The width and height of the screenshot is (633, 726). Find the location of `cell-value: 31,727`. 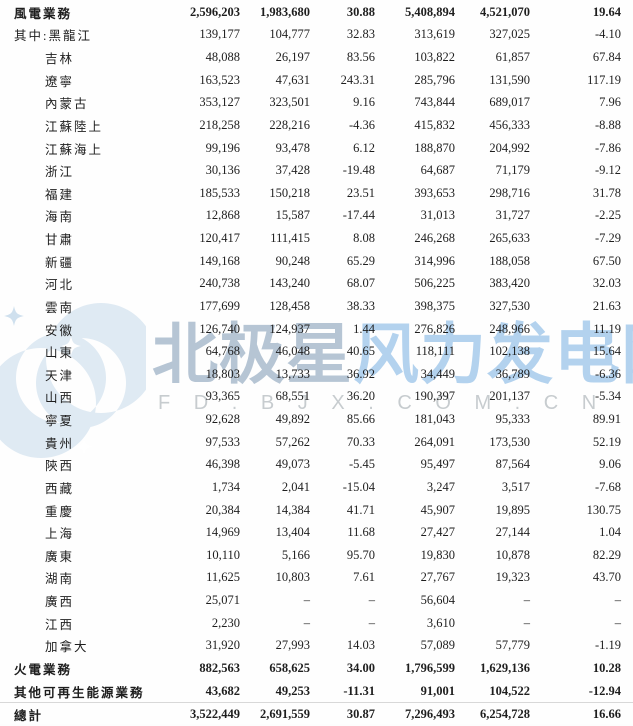

cell-value: 31,727 is located at coordinates (512, 215).